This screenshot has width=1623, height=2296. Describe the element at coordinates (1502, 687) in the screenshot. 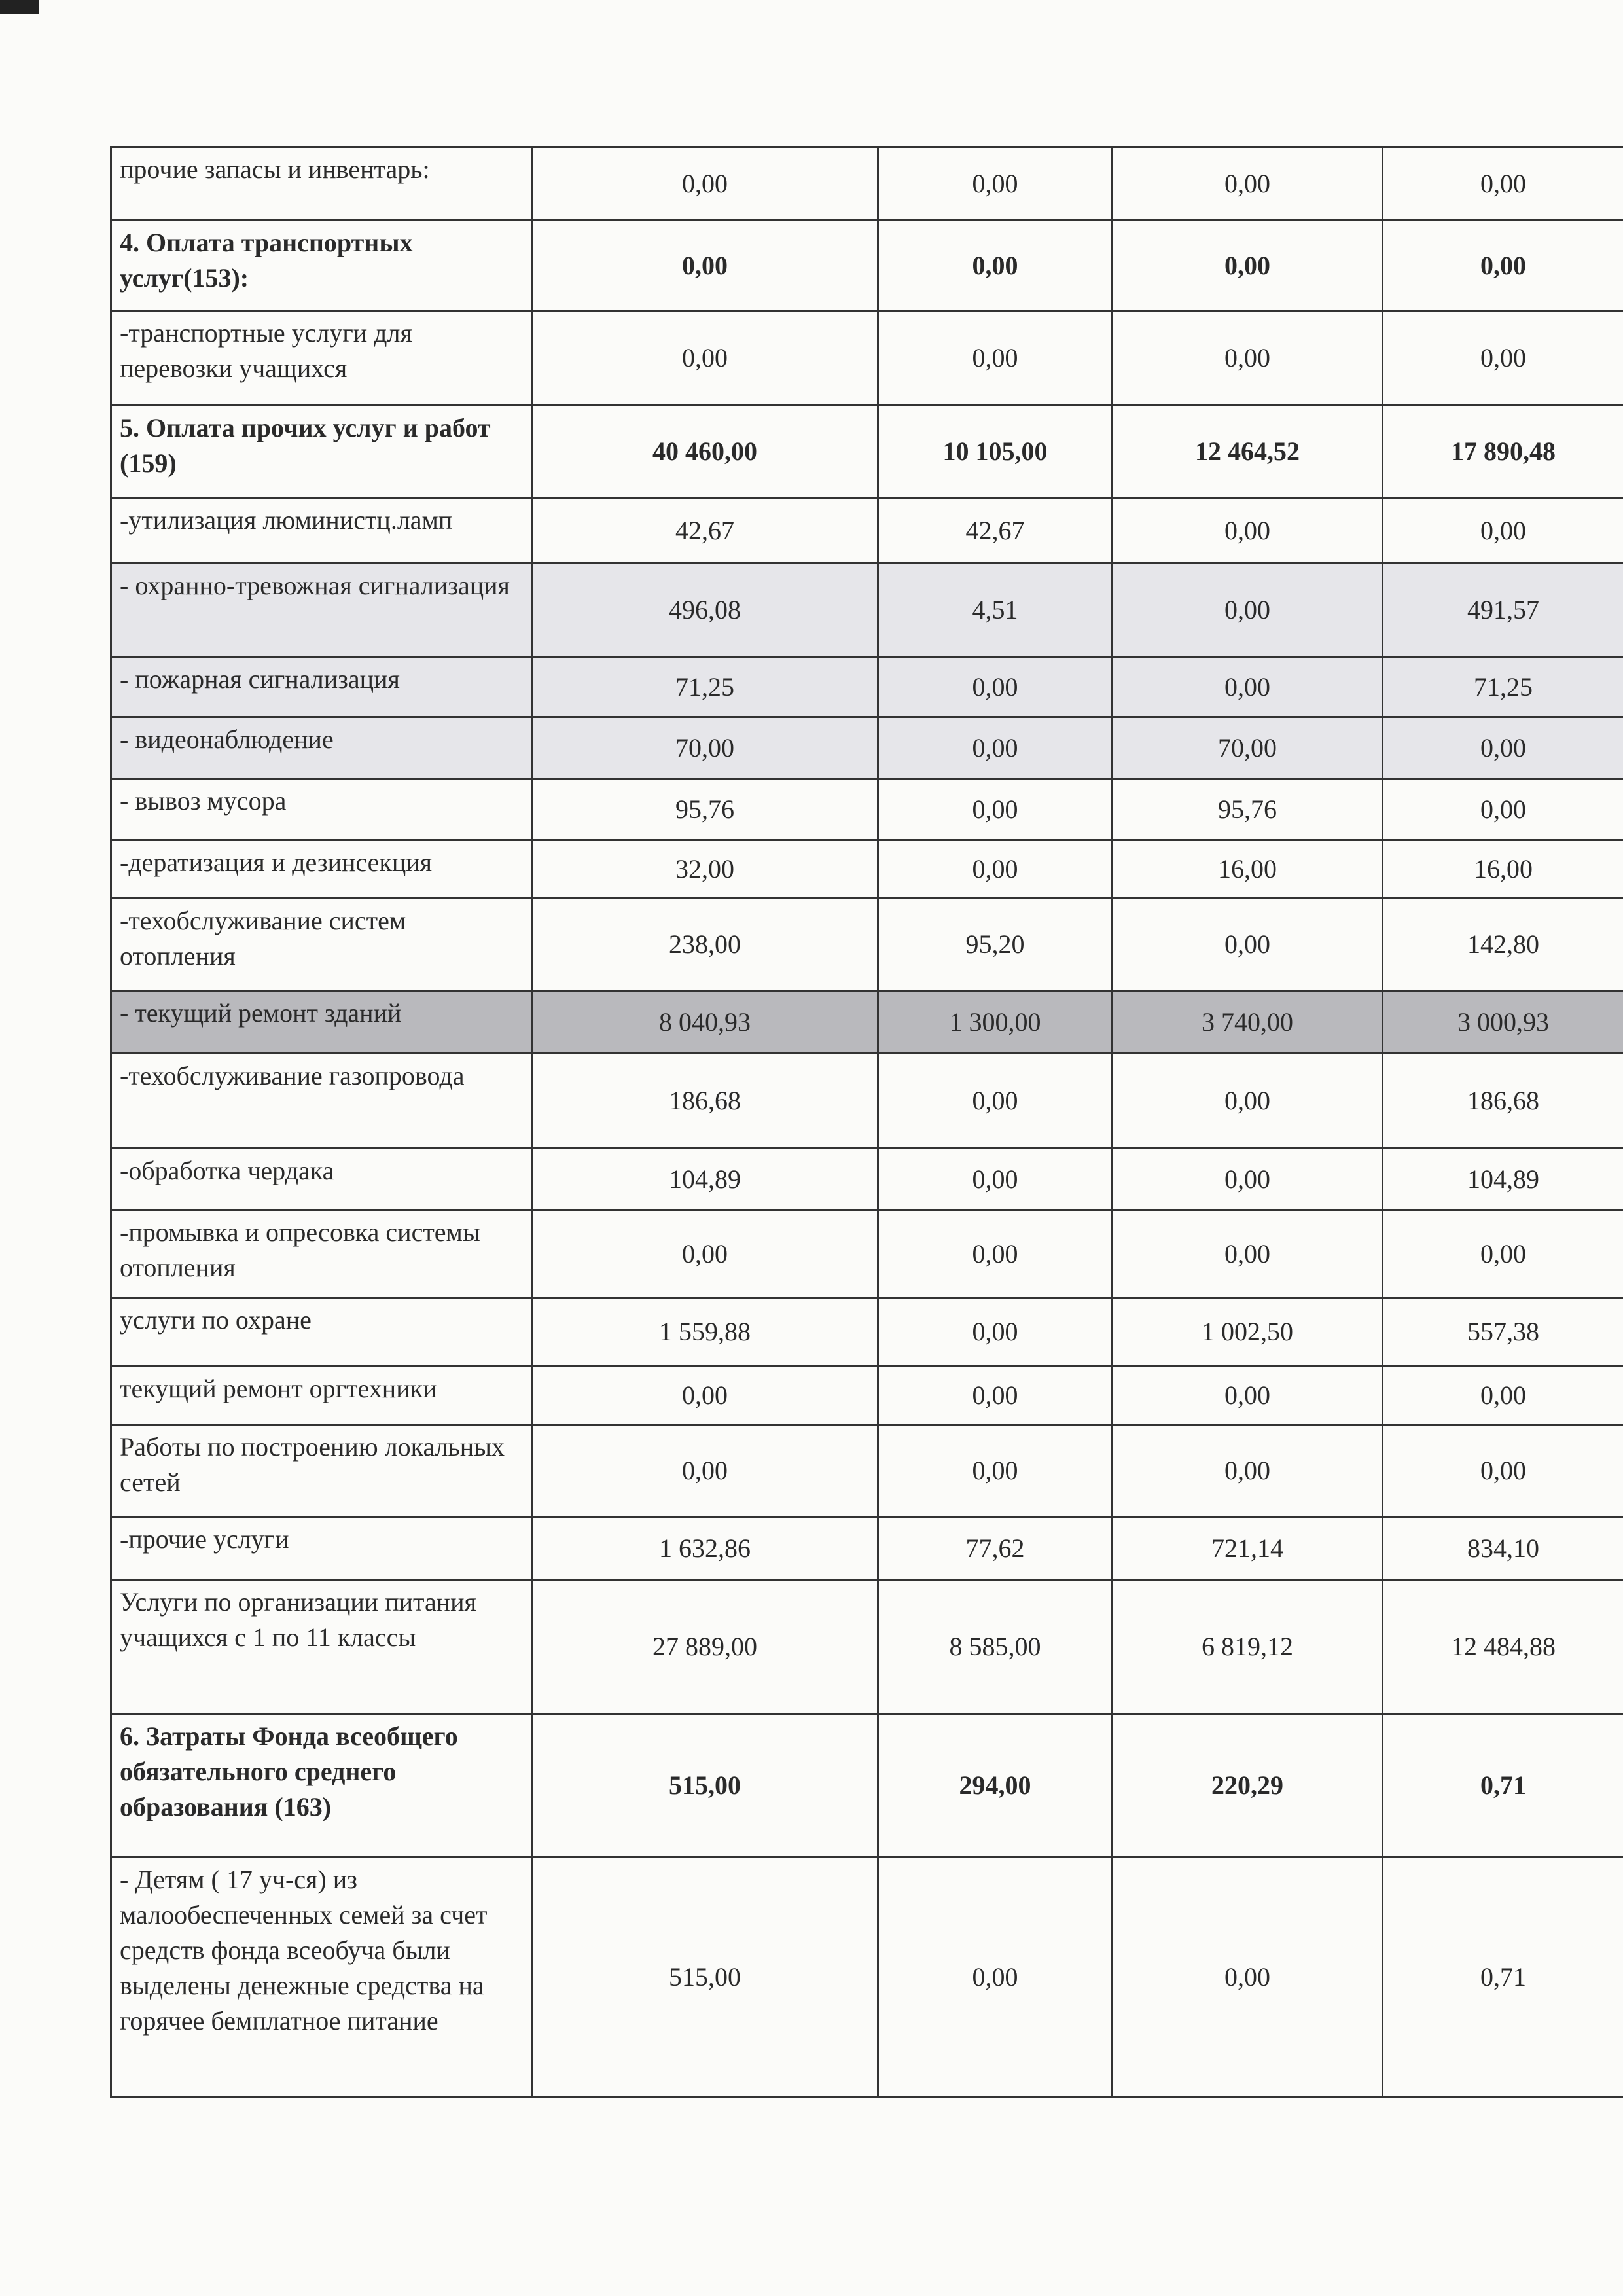

I see `value-cell-col-4: 71,25` at that location.